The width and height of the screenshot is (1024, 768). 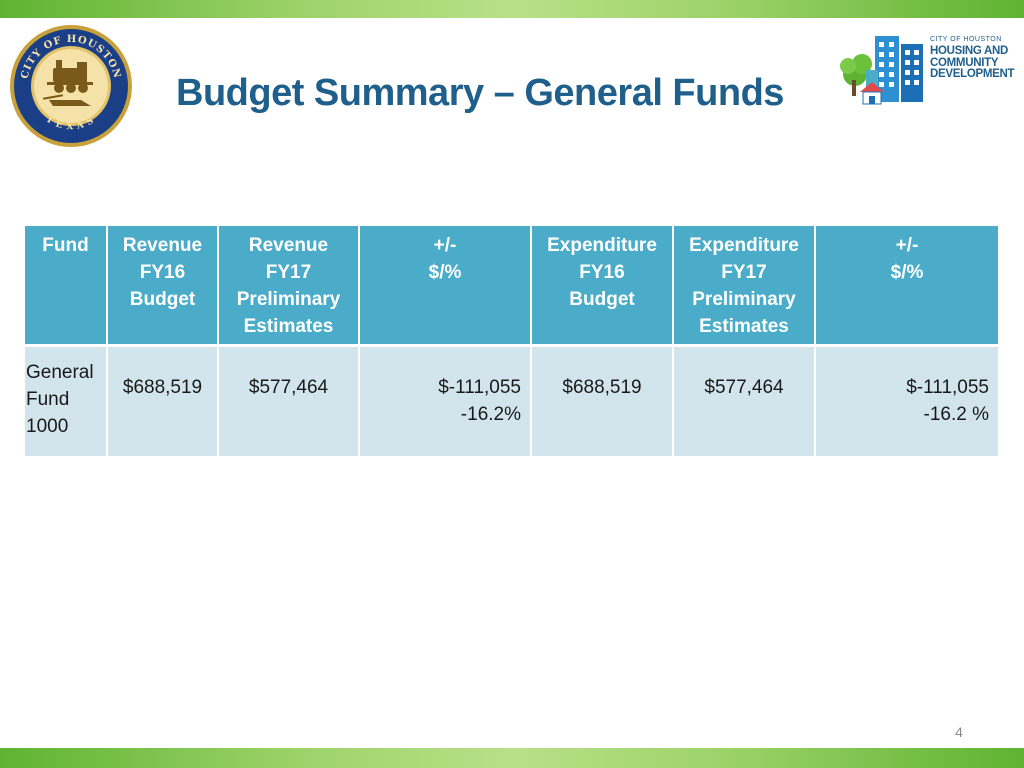 What do you see at coordinates (47, 426) in the screenshot?
I see `fund-name-line: 1000` at bounding box center [47, 426].